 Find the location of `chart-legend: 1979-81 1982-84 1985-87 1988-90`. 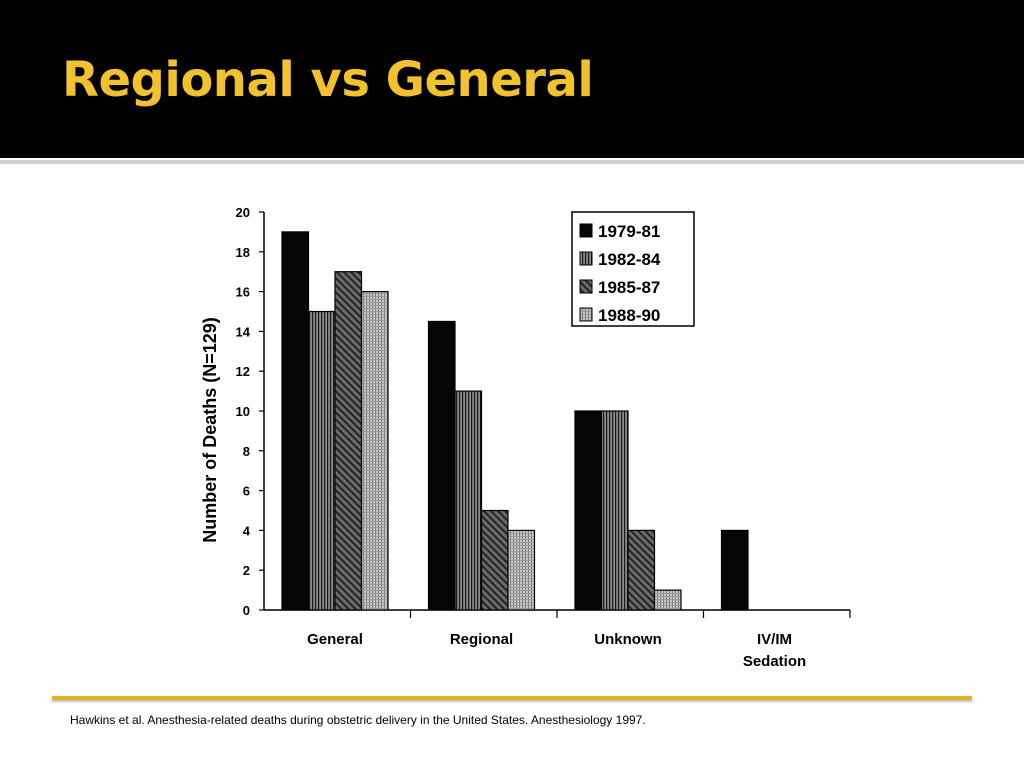

chart-legend: 1979-81 1982-84 1985-87 1988-90 is located at coordinates (633, 269).